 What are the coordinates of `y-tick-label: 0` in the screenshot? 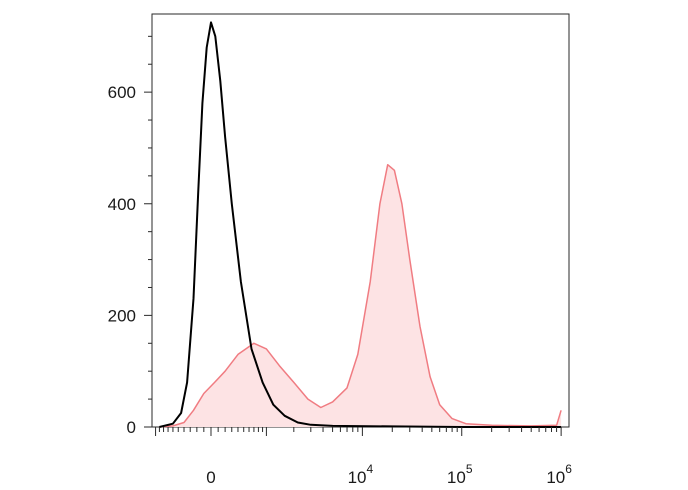 It's located at (131, 427).